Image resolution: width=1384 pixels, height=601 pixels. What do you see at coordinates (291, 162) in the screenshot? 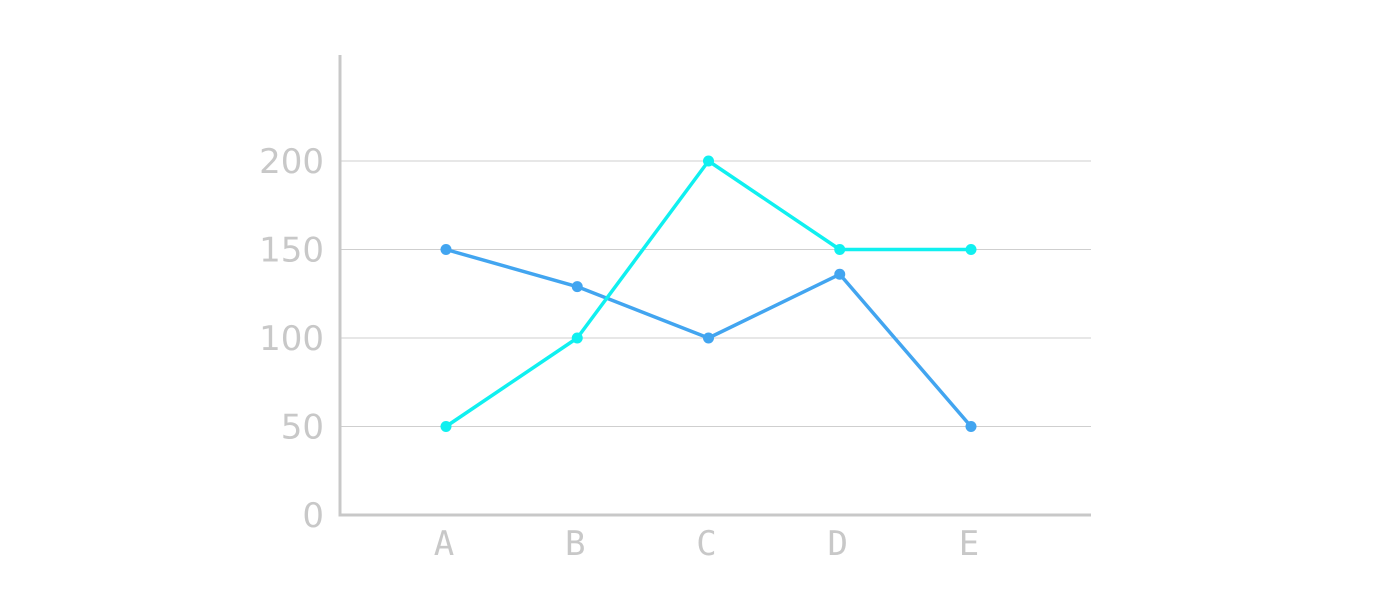
I see `y-tick-label: 200` at bounding box center [291, 162].